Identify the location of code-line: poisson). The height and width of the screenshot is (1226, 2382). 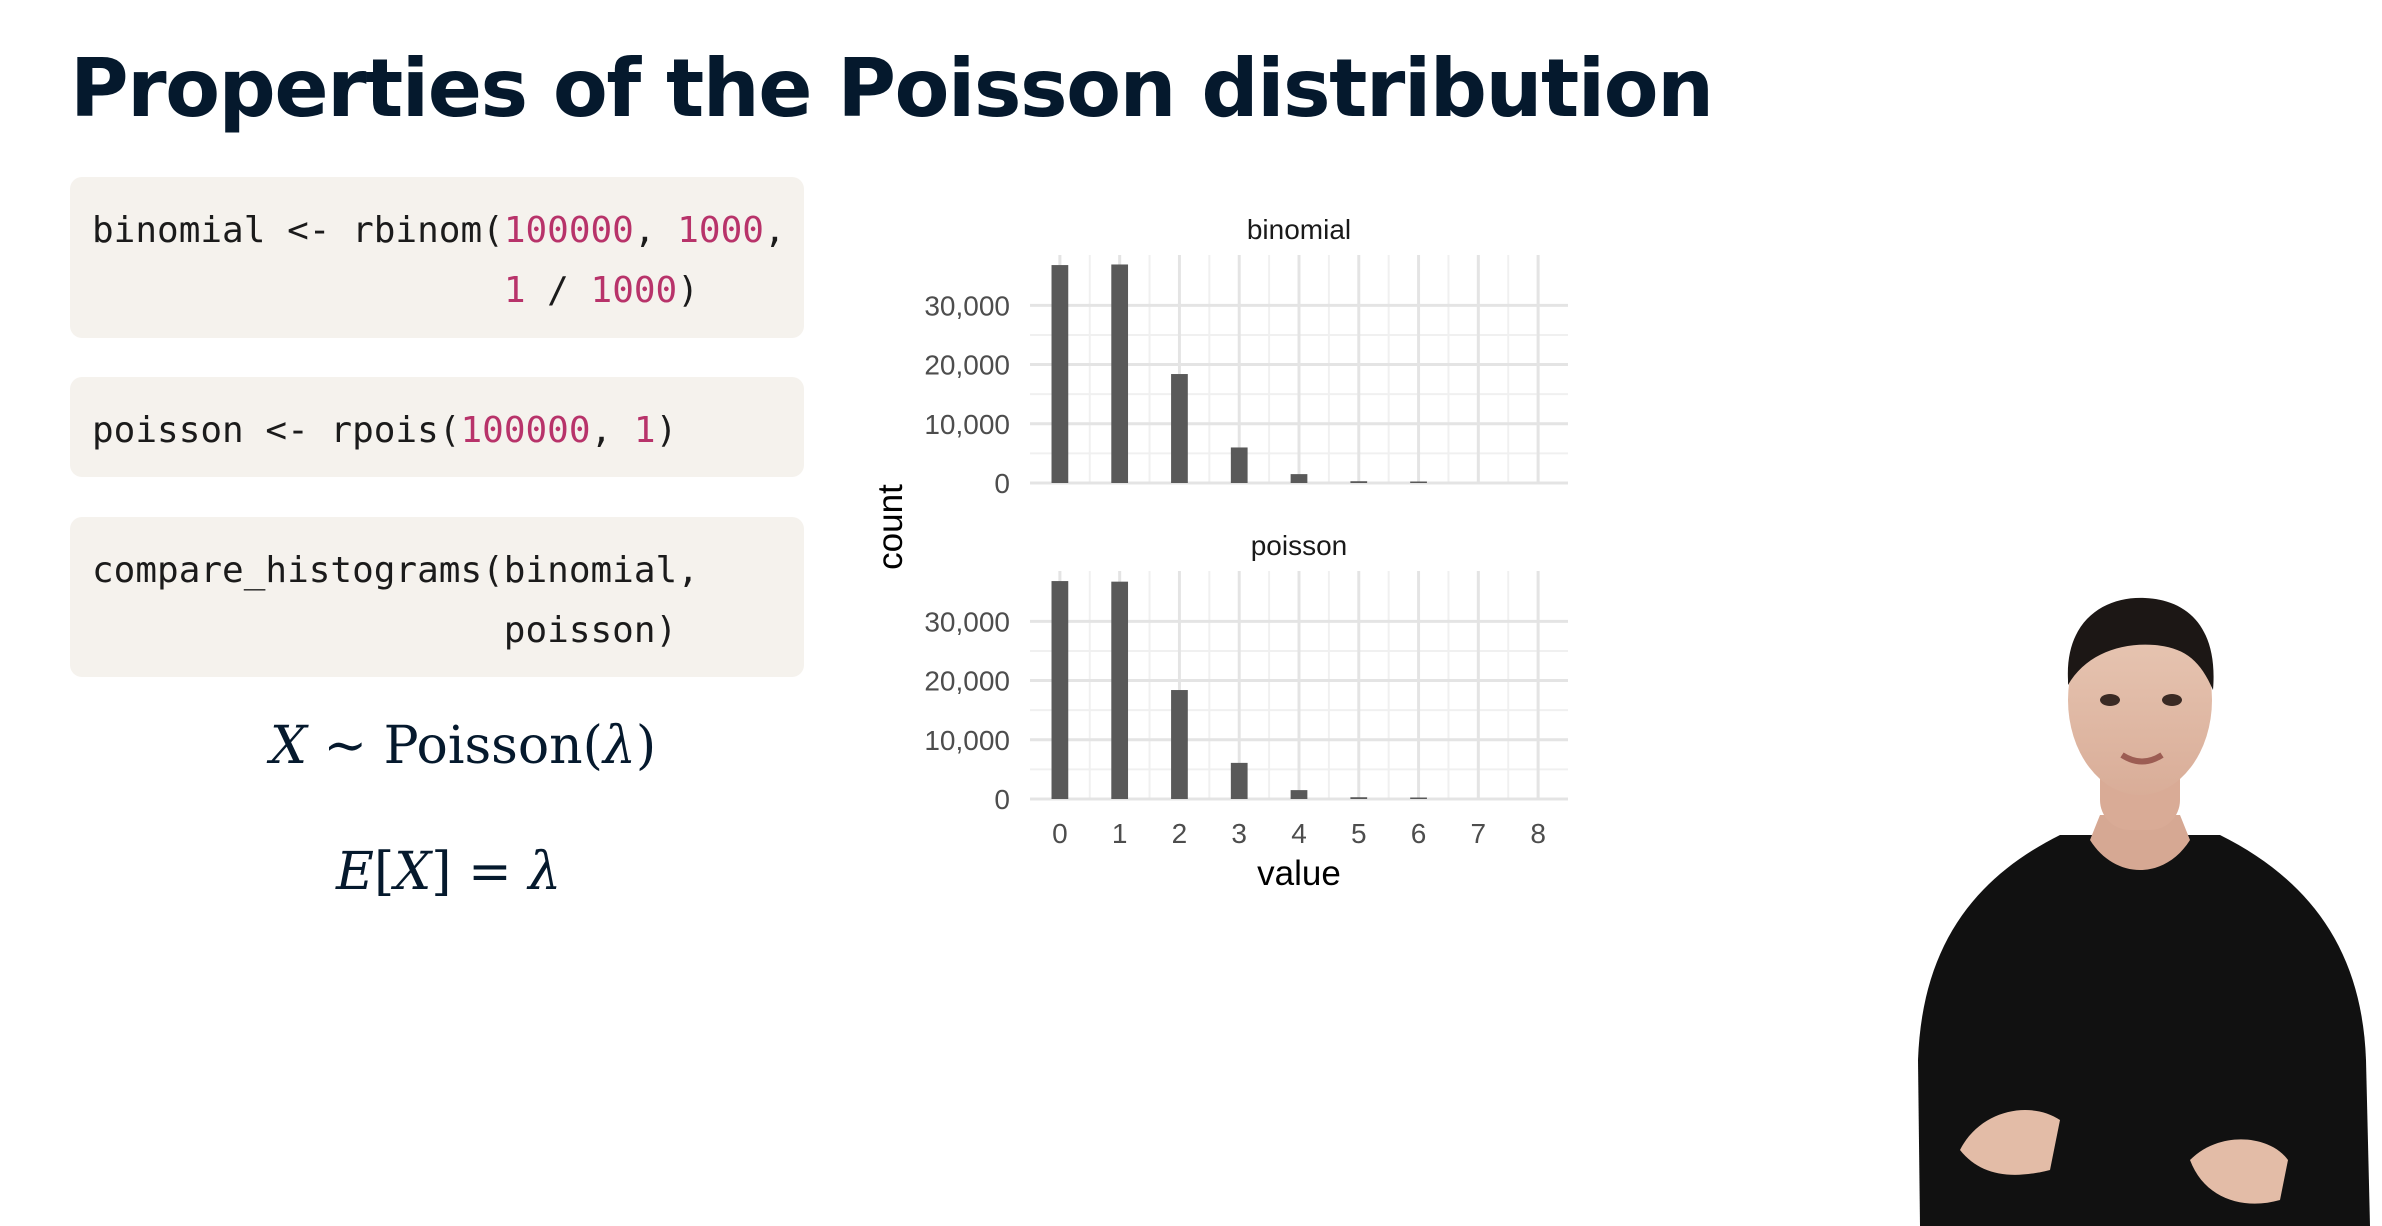
(437, 631).